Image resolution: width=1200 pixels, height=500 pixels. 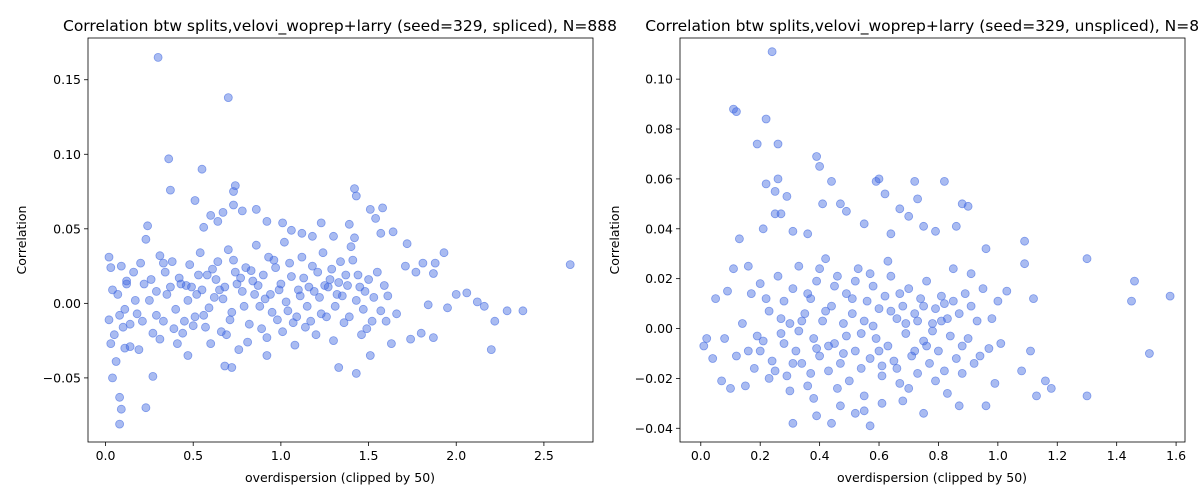 What do you see at coordinates (67, 79) in the screenshot?
I see `y-tick-label: 0.15` at bounding box center [67, 79].